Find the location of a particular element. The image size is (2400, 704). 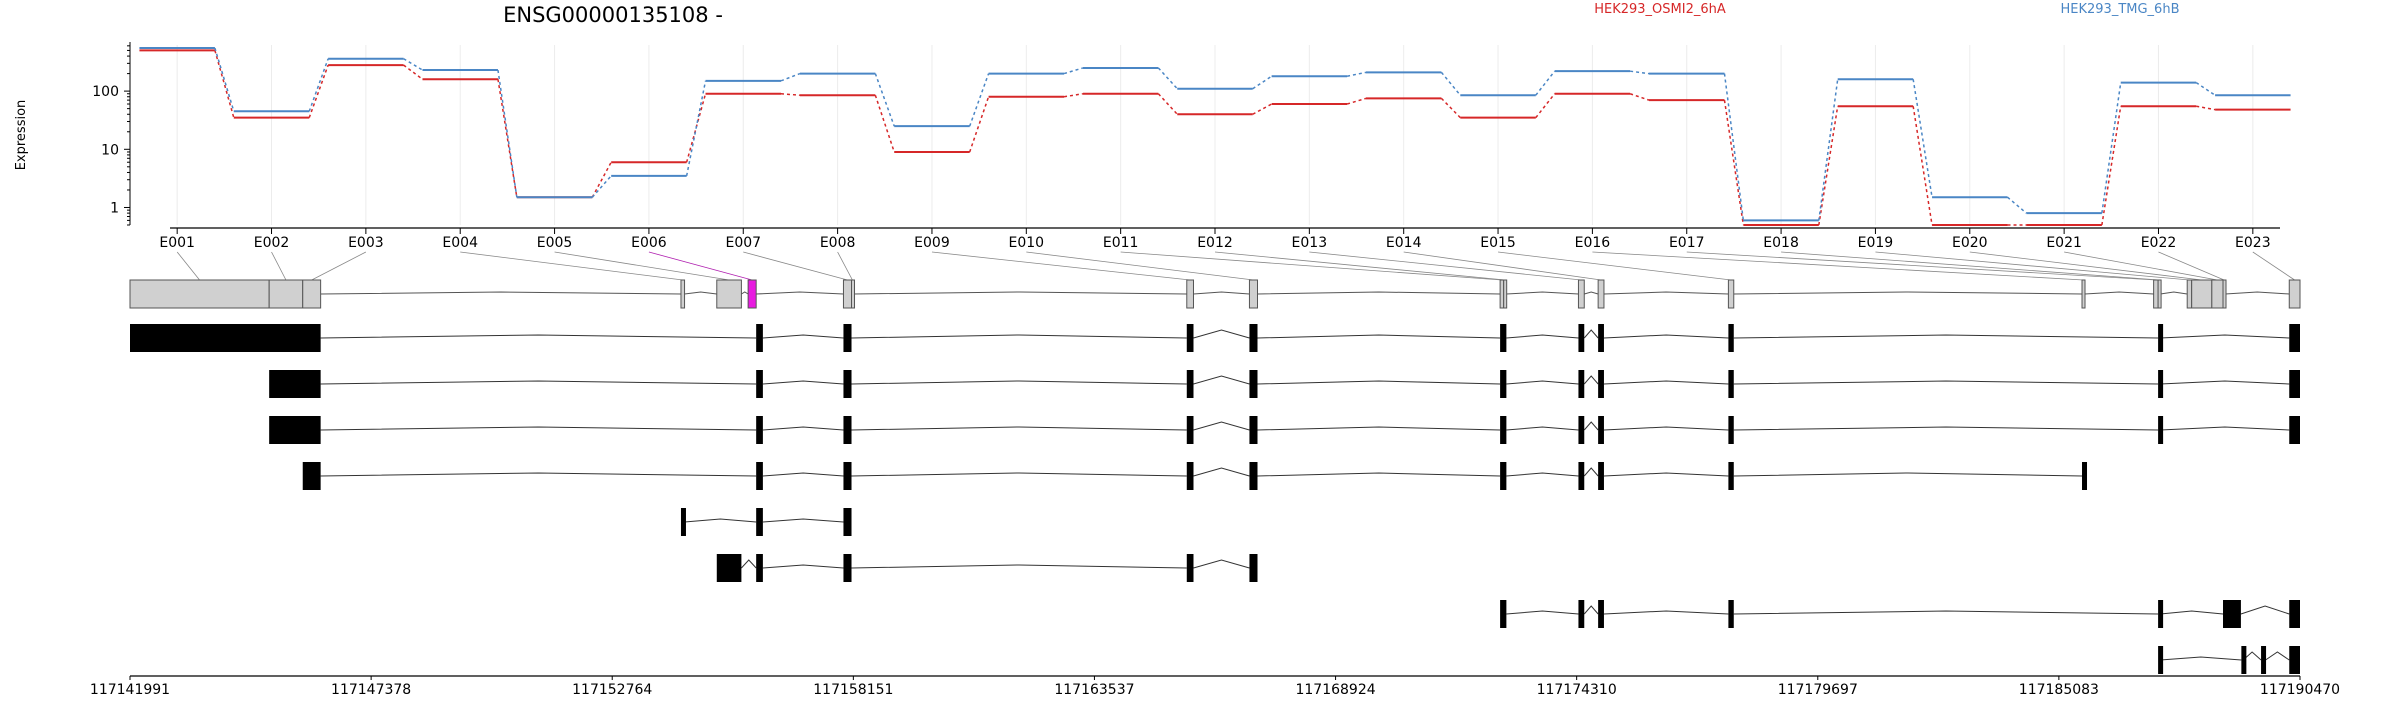

gene-exon-E001 is located at coordinates (199, 294).